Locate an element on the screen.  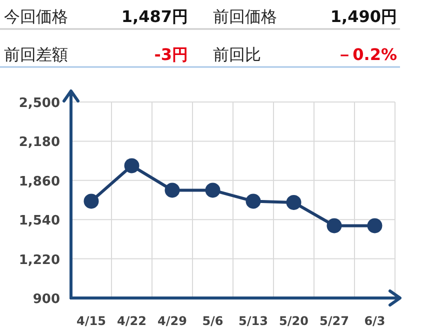
x-tick-label: 4/29 is located at coordinates (172, 321).